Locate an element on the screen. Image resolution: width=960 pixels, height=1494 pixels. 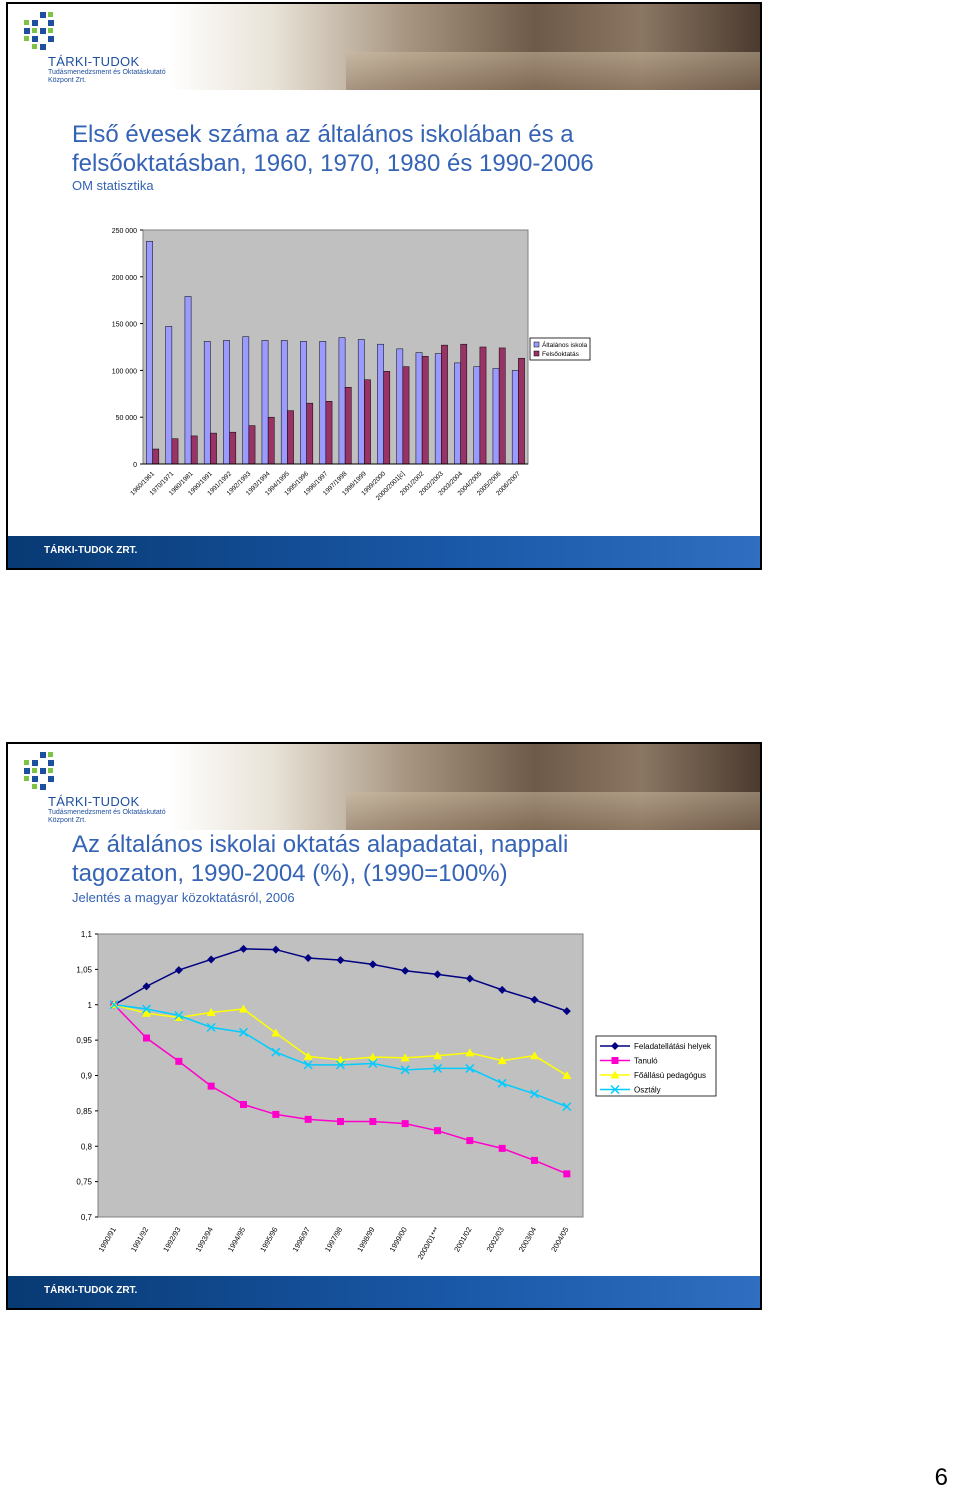
legend-label: Főállású pedagógus is located at coordinates (670, 1075).